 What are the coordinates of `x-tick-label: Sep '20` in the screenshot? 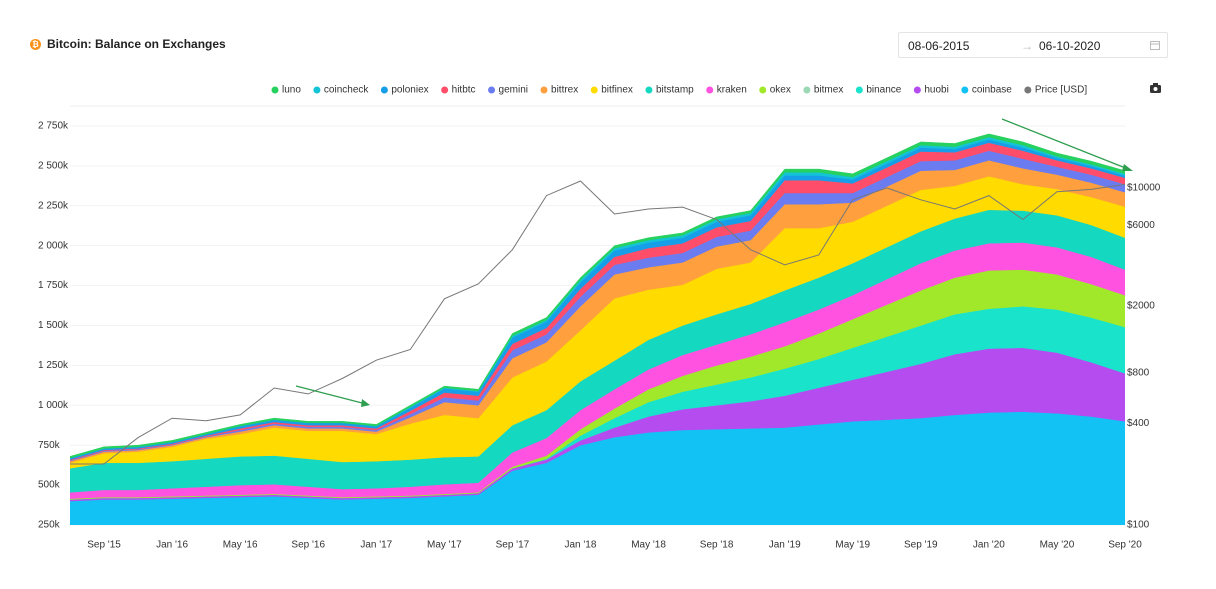 It's located at (1125, 545).